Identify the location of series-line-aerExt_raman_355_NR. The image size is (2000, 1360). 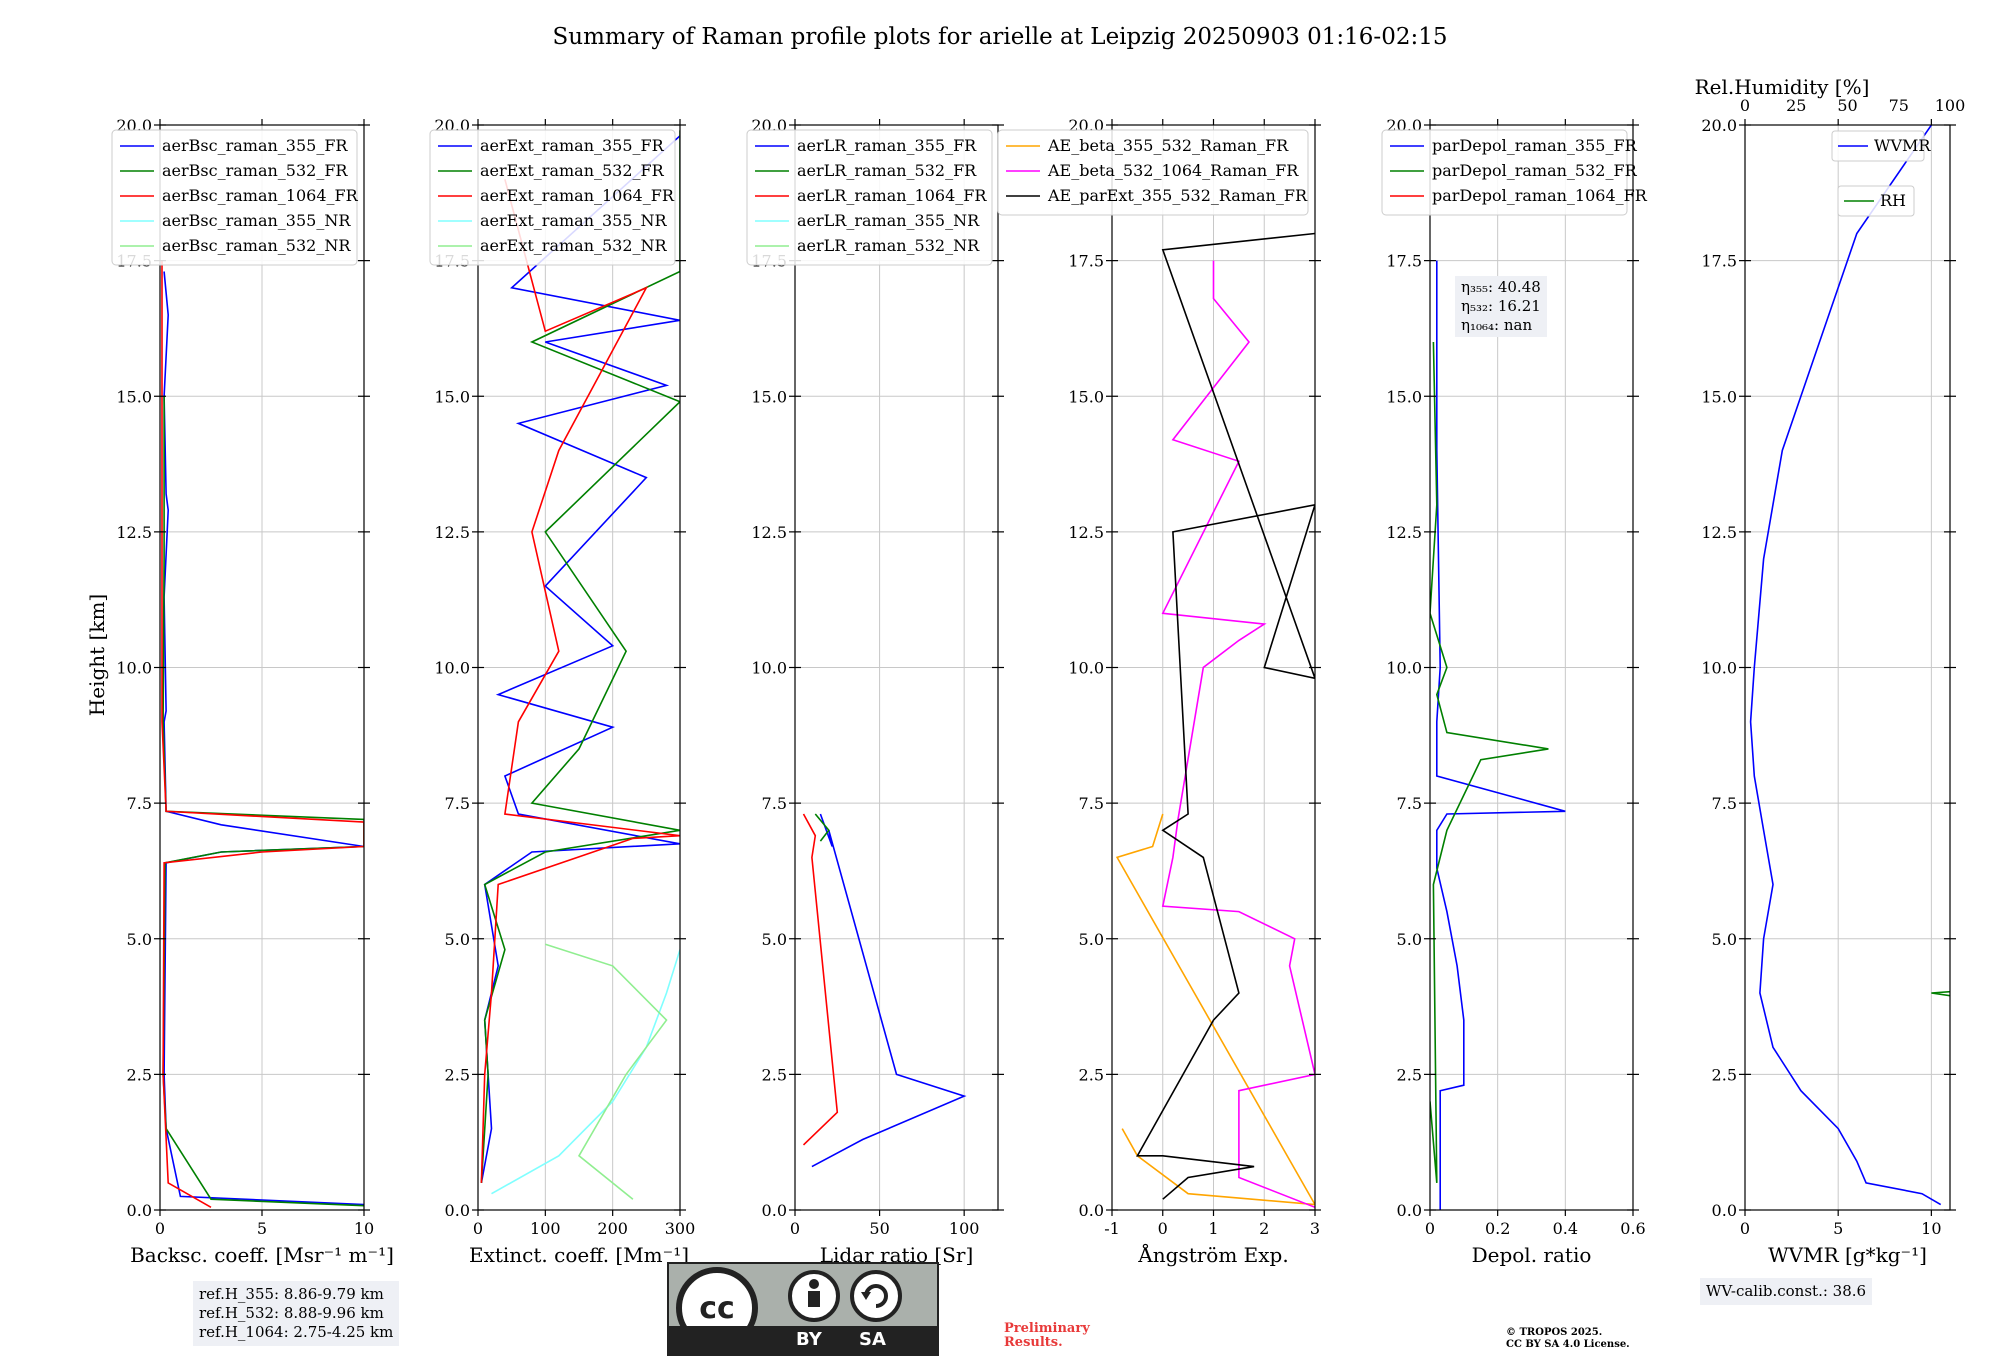
(585, 1072).